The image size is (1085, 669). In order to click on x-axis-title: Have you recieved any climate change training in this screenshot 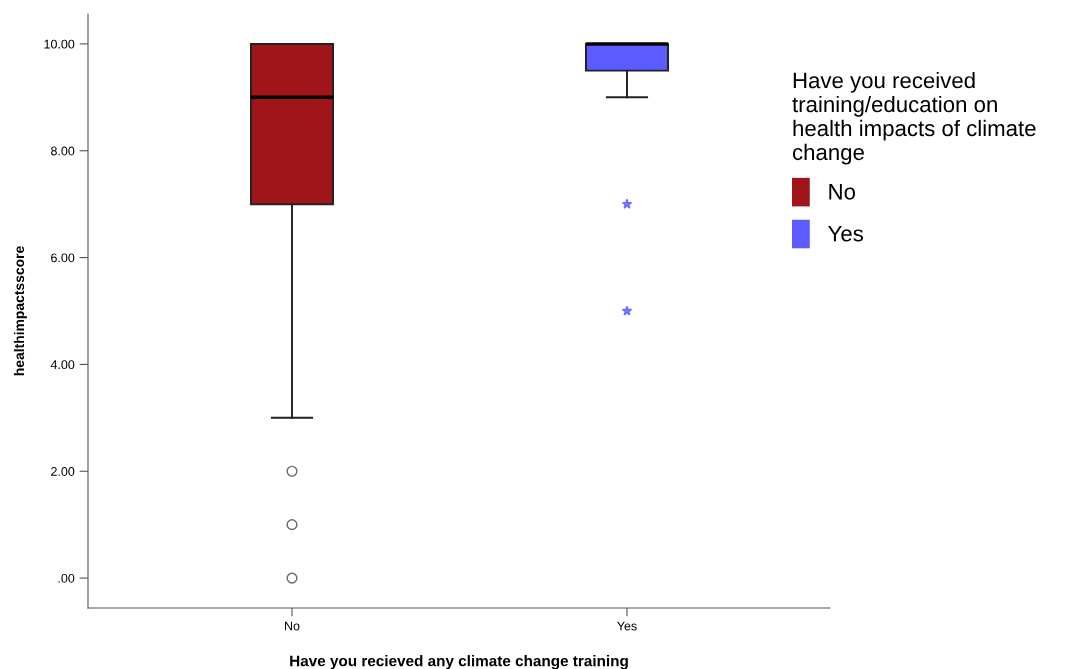, I will do `click(459, 662)`.